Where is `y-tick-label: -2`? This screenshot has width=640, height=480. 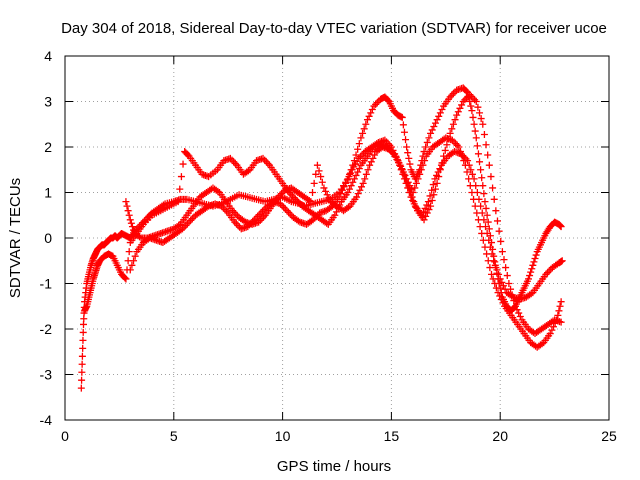
y-tick-label: -2 is located at coordinates (46, 329).